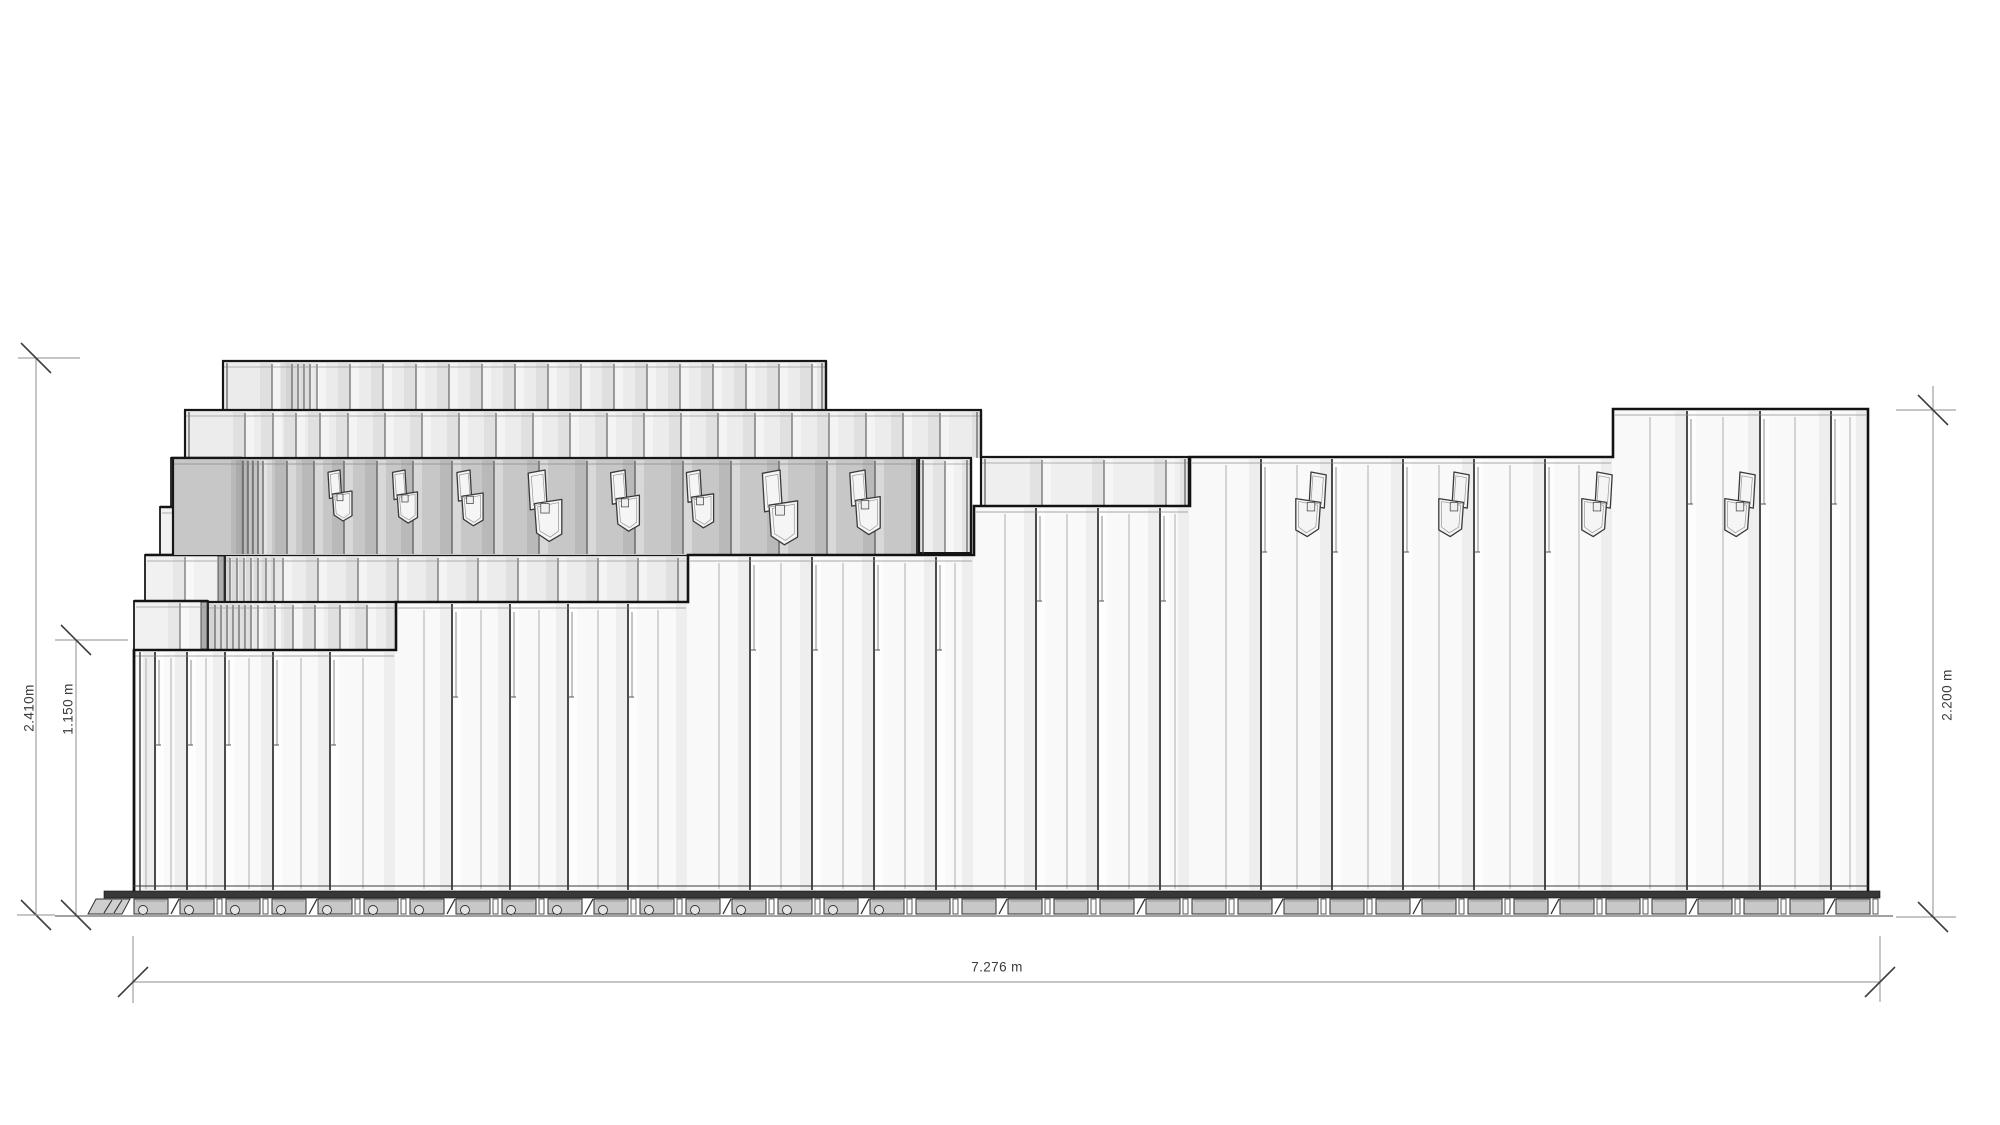  I want to click on dimension-label-width-bottom: 7.276 m, so click(997, 967).